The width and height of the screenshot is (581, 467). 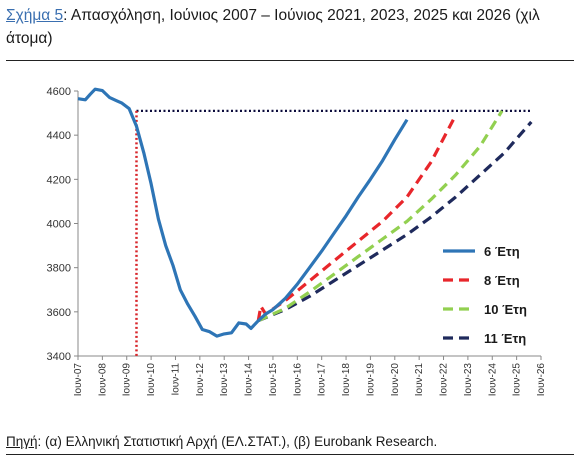 What do you see at coordinates (505, 338) in the screenshot?
I see `legend-label-4: 11 Έτη` at bounding box center [505, 338].